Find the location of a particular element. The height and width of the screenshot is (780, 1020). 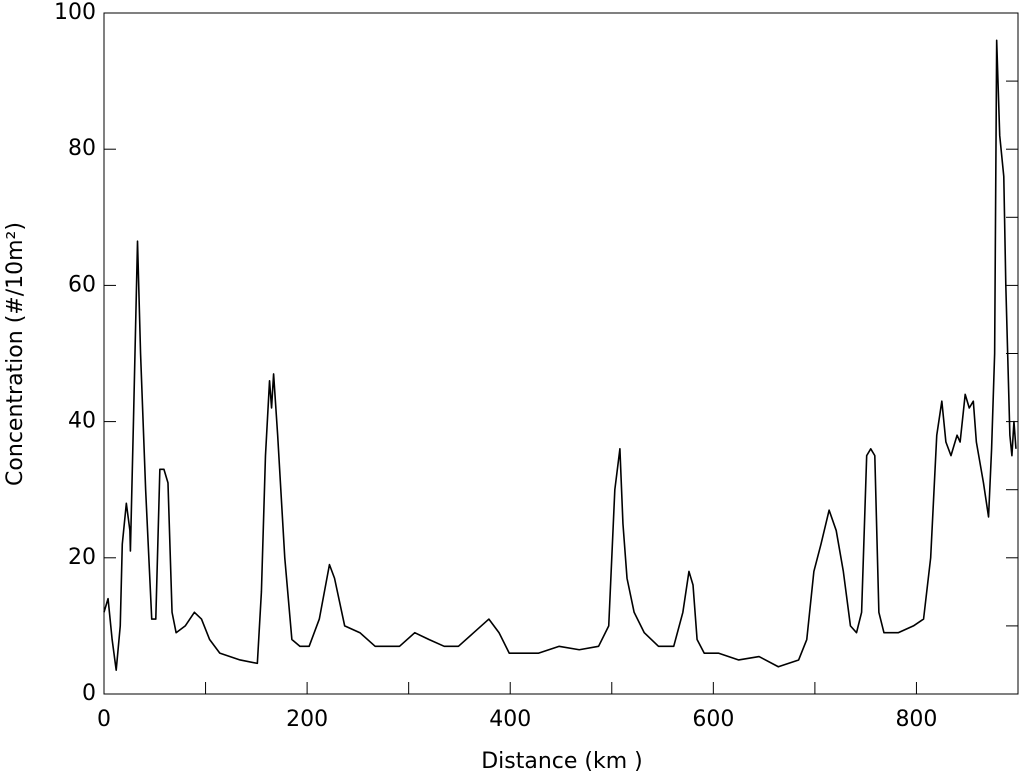

y-tick-label: 0 is located at coordinates (89, 693).